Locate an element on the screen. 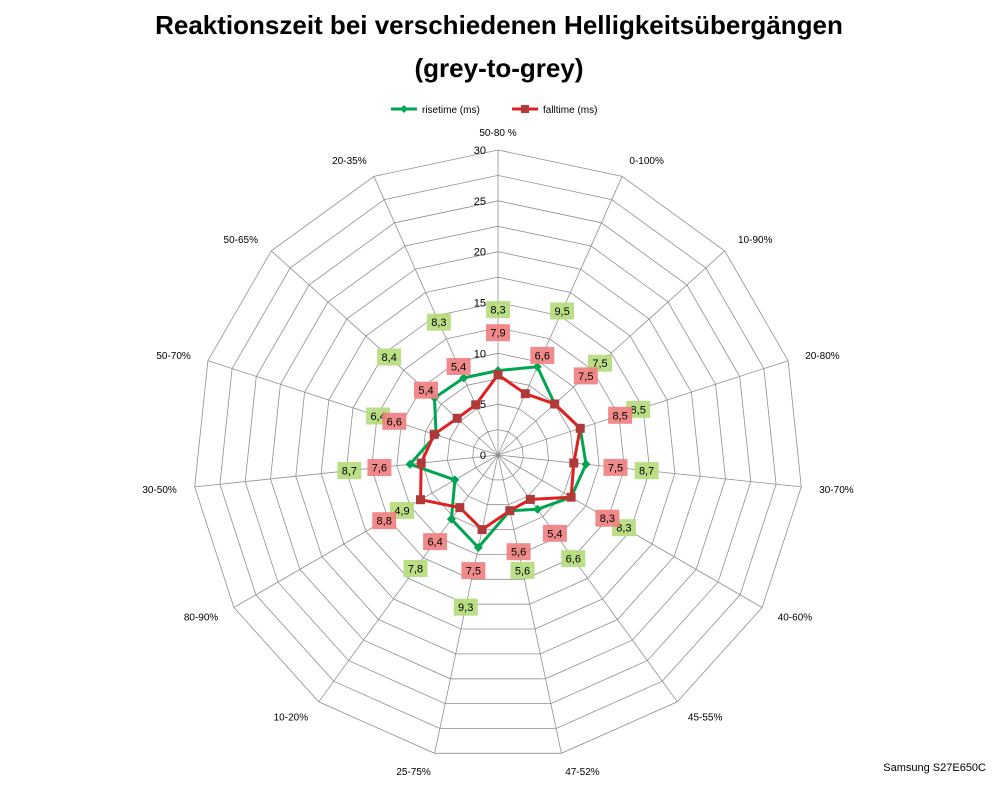 The image size is (998, 786). tick-label: 15 is located at coordinates (480, 304).